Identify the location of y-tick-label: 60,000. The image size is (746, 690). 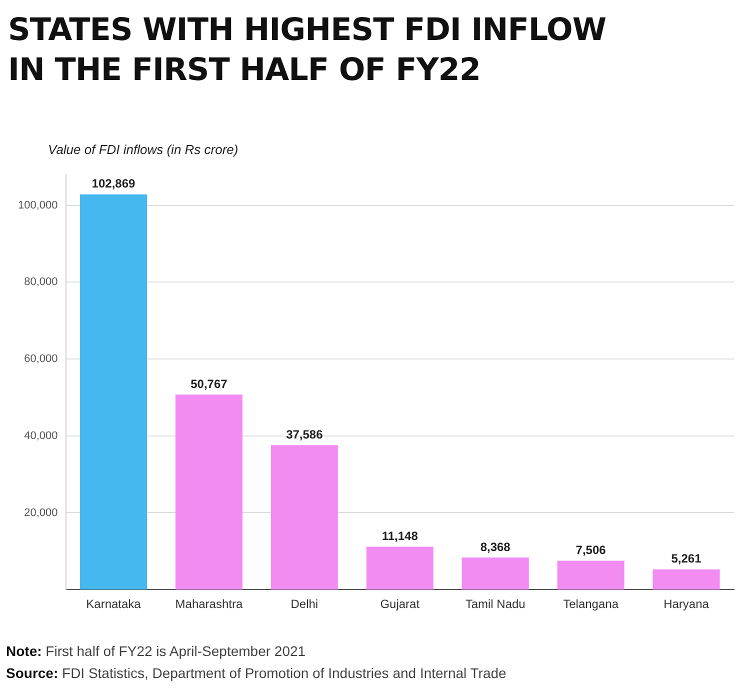
(41, 359).